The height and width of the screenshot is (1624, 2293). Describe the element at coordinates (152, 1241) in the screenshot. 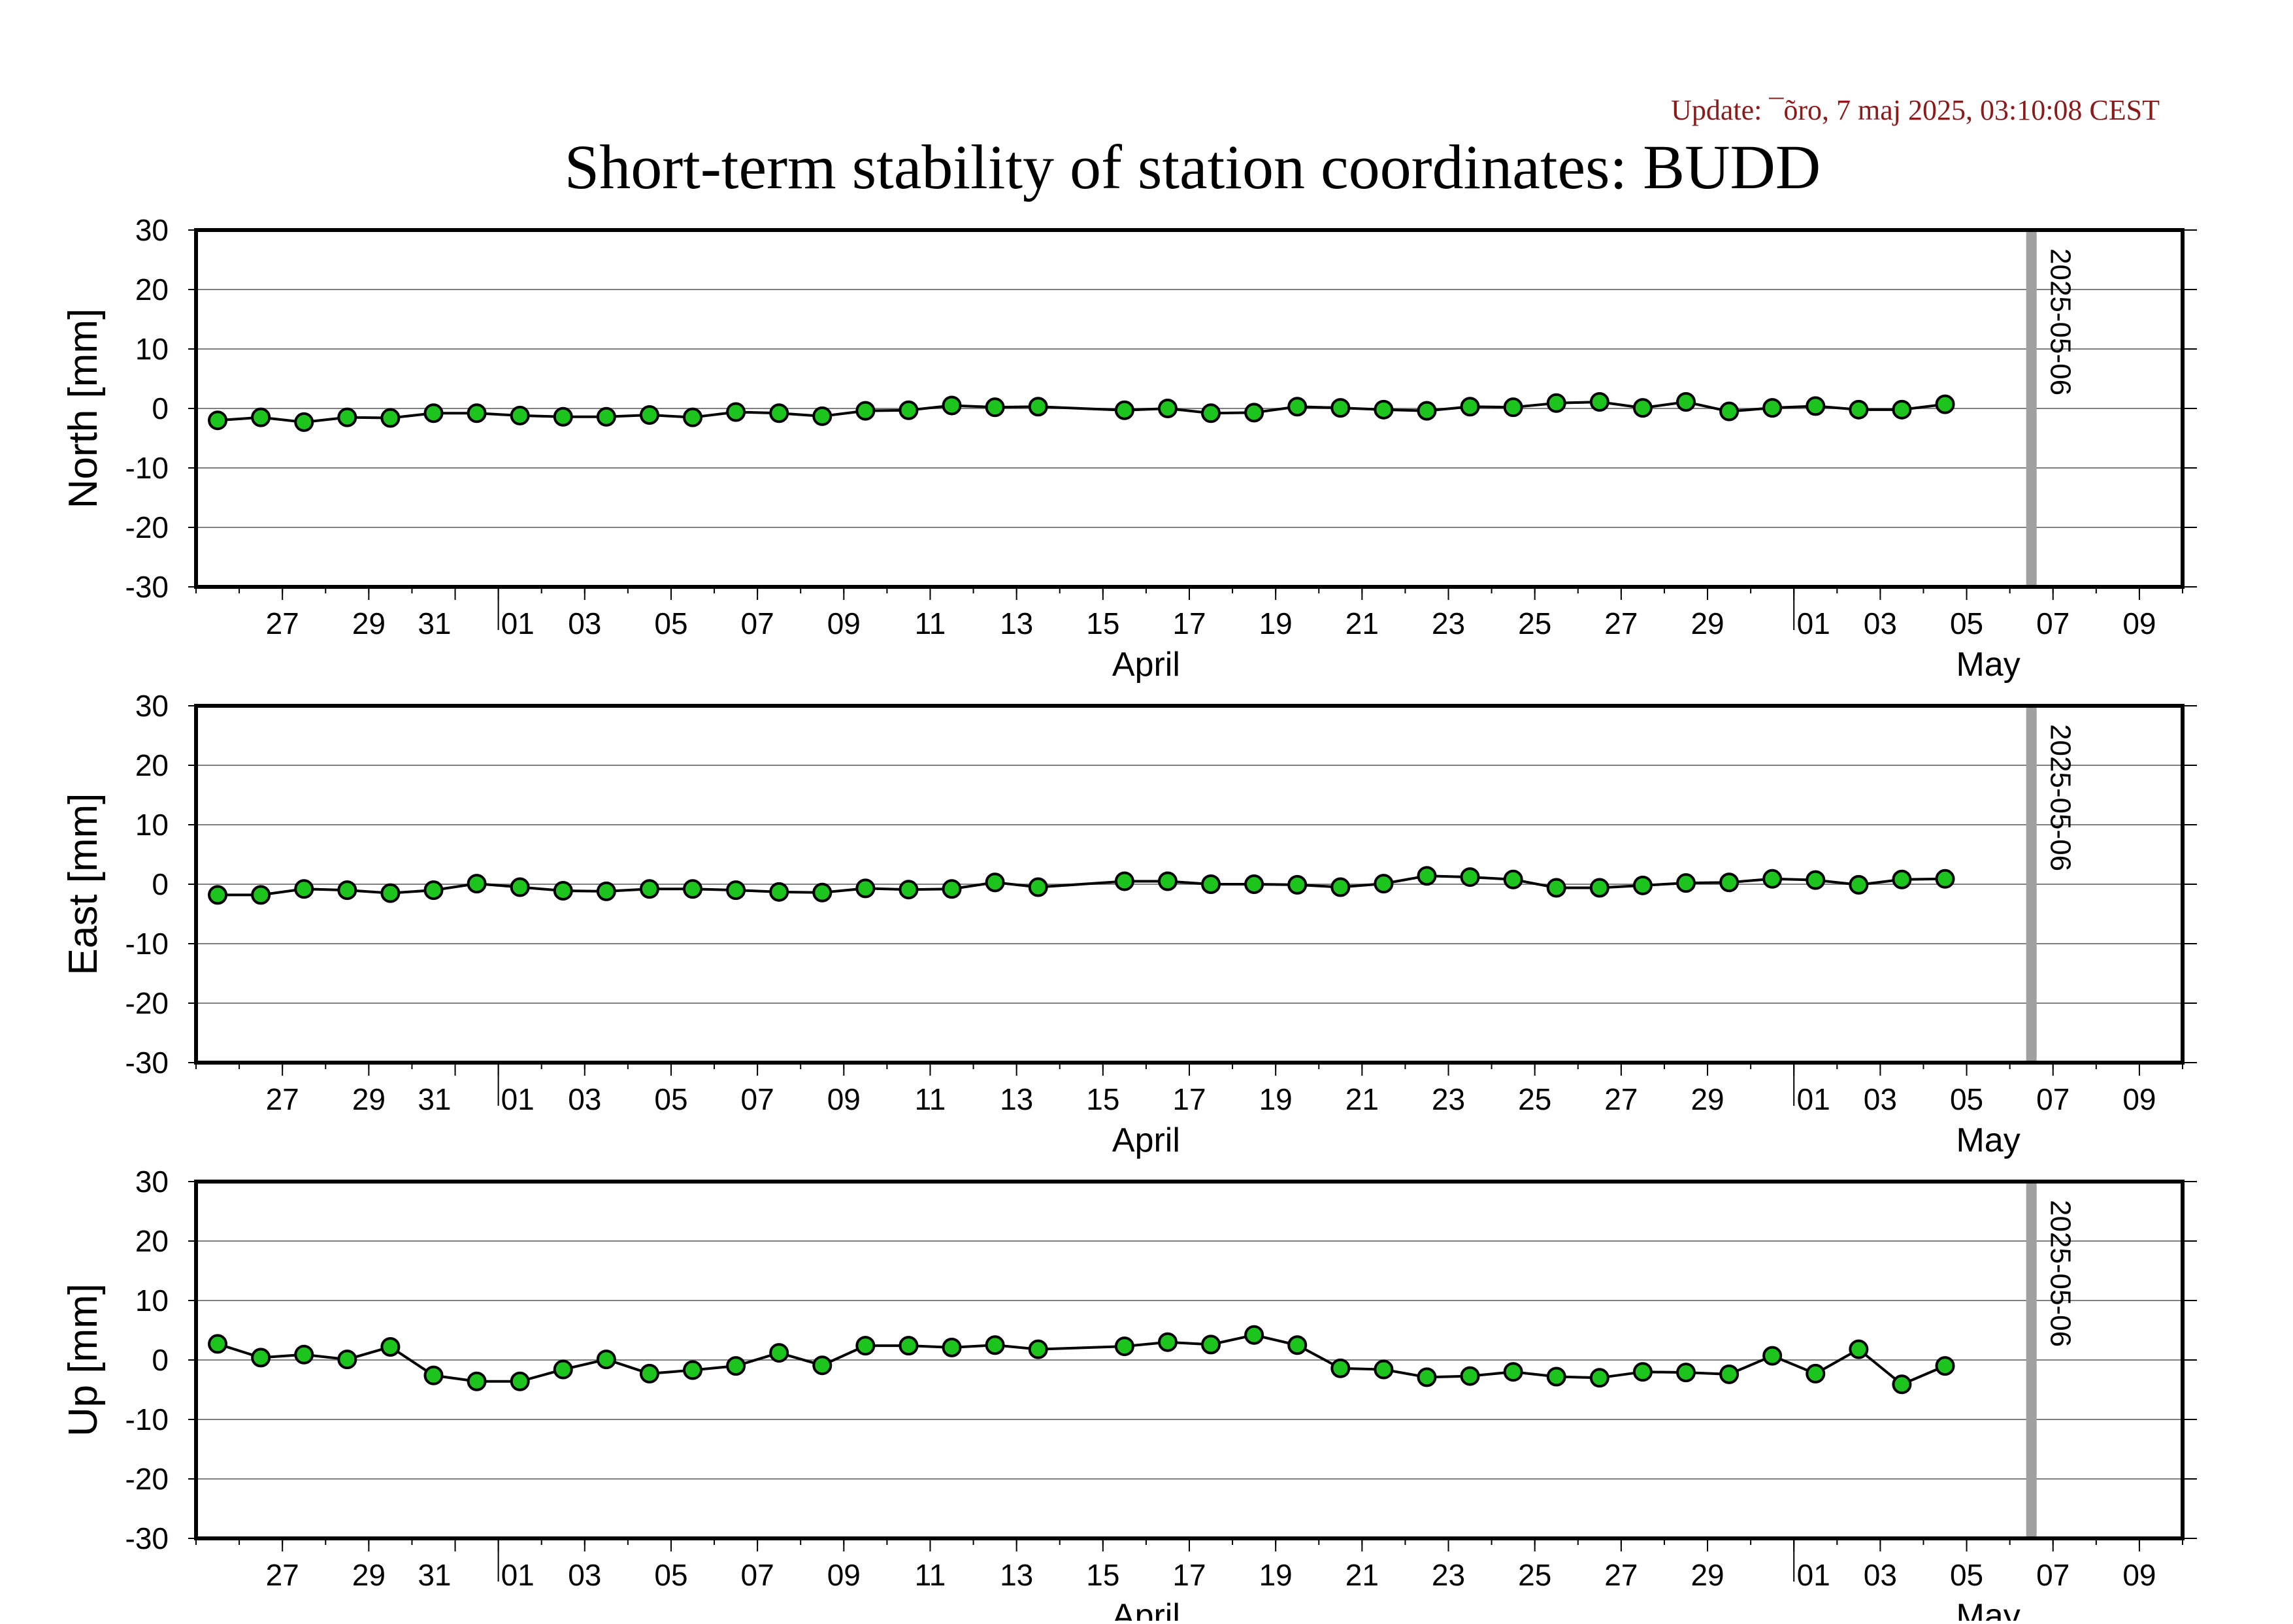

I see `y-tick-label: 20` at that location.